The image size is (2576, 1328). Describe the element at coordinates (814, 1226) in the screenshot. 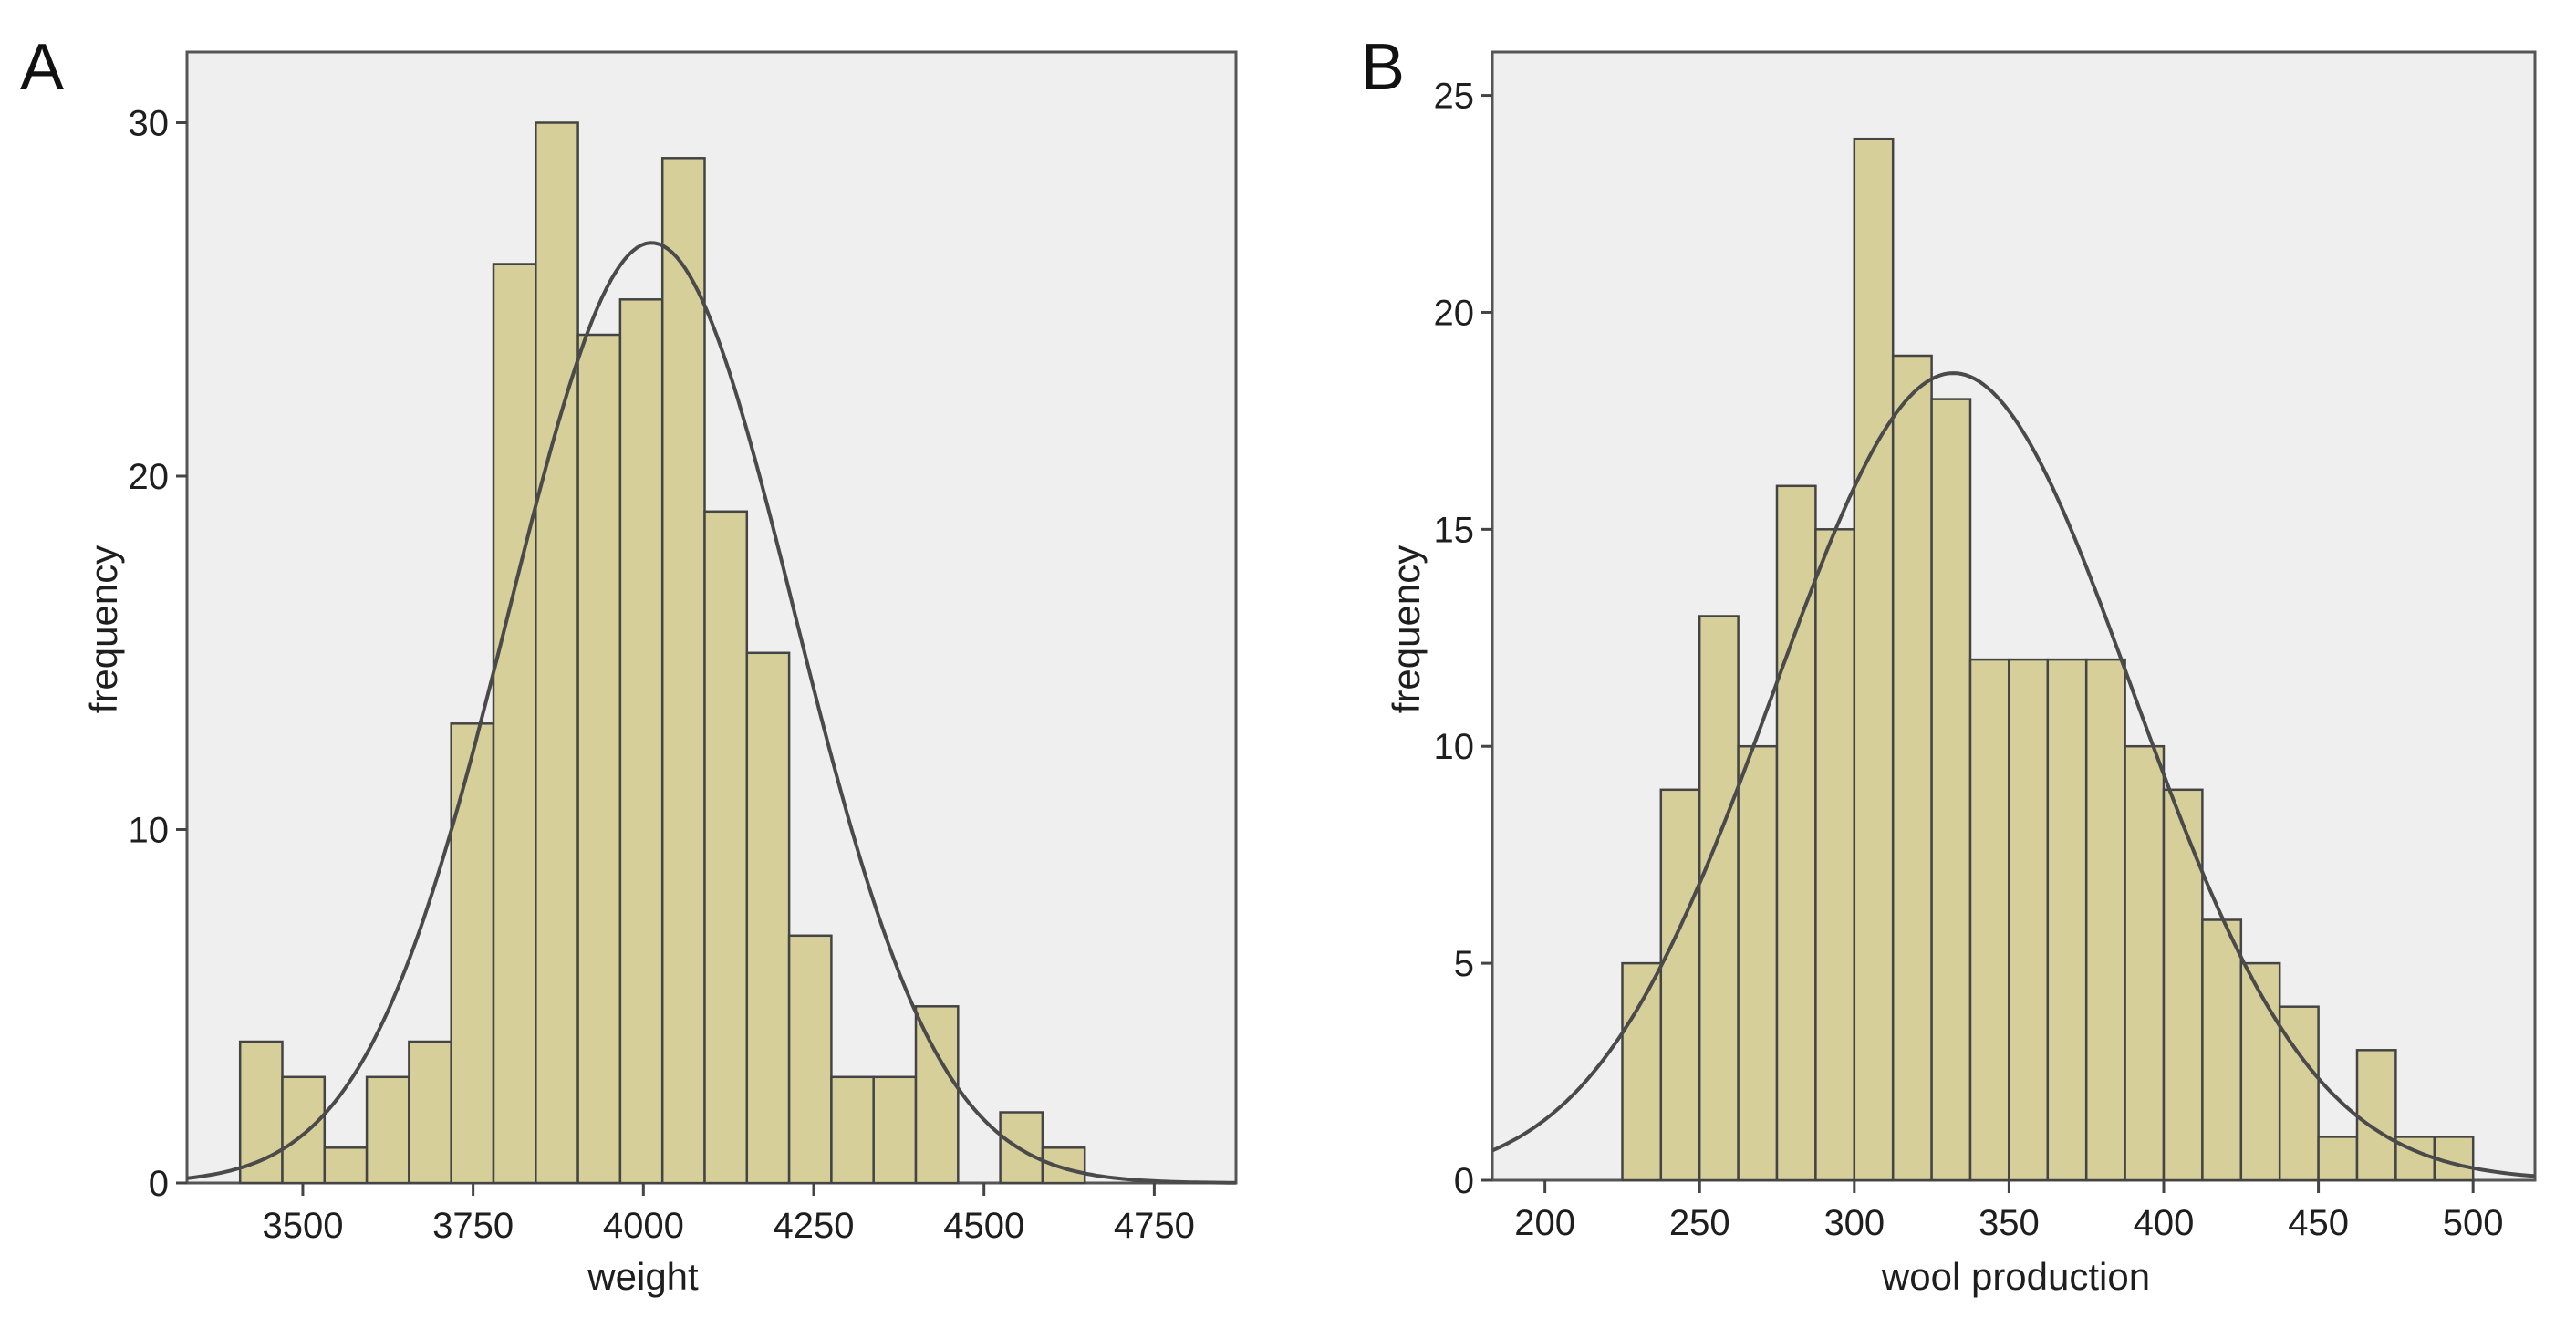

I see `x-tick-label-a-4250: 4250` at that location.